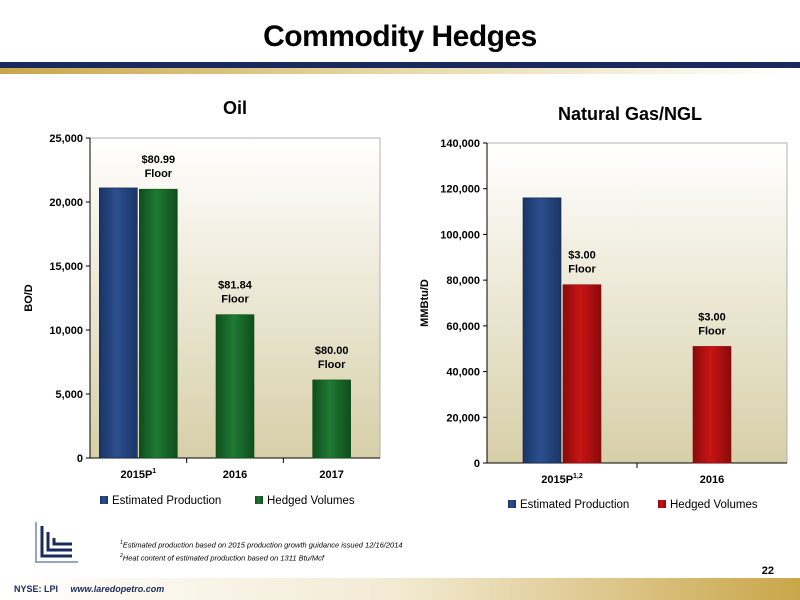 The height and width of the screenshot is (600, 800). Describe the element at coordinates (767, 571) in the screenshot. I see `page-number: 22` at that location.